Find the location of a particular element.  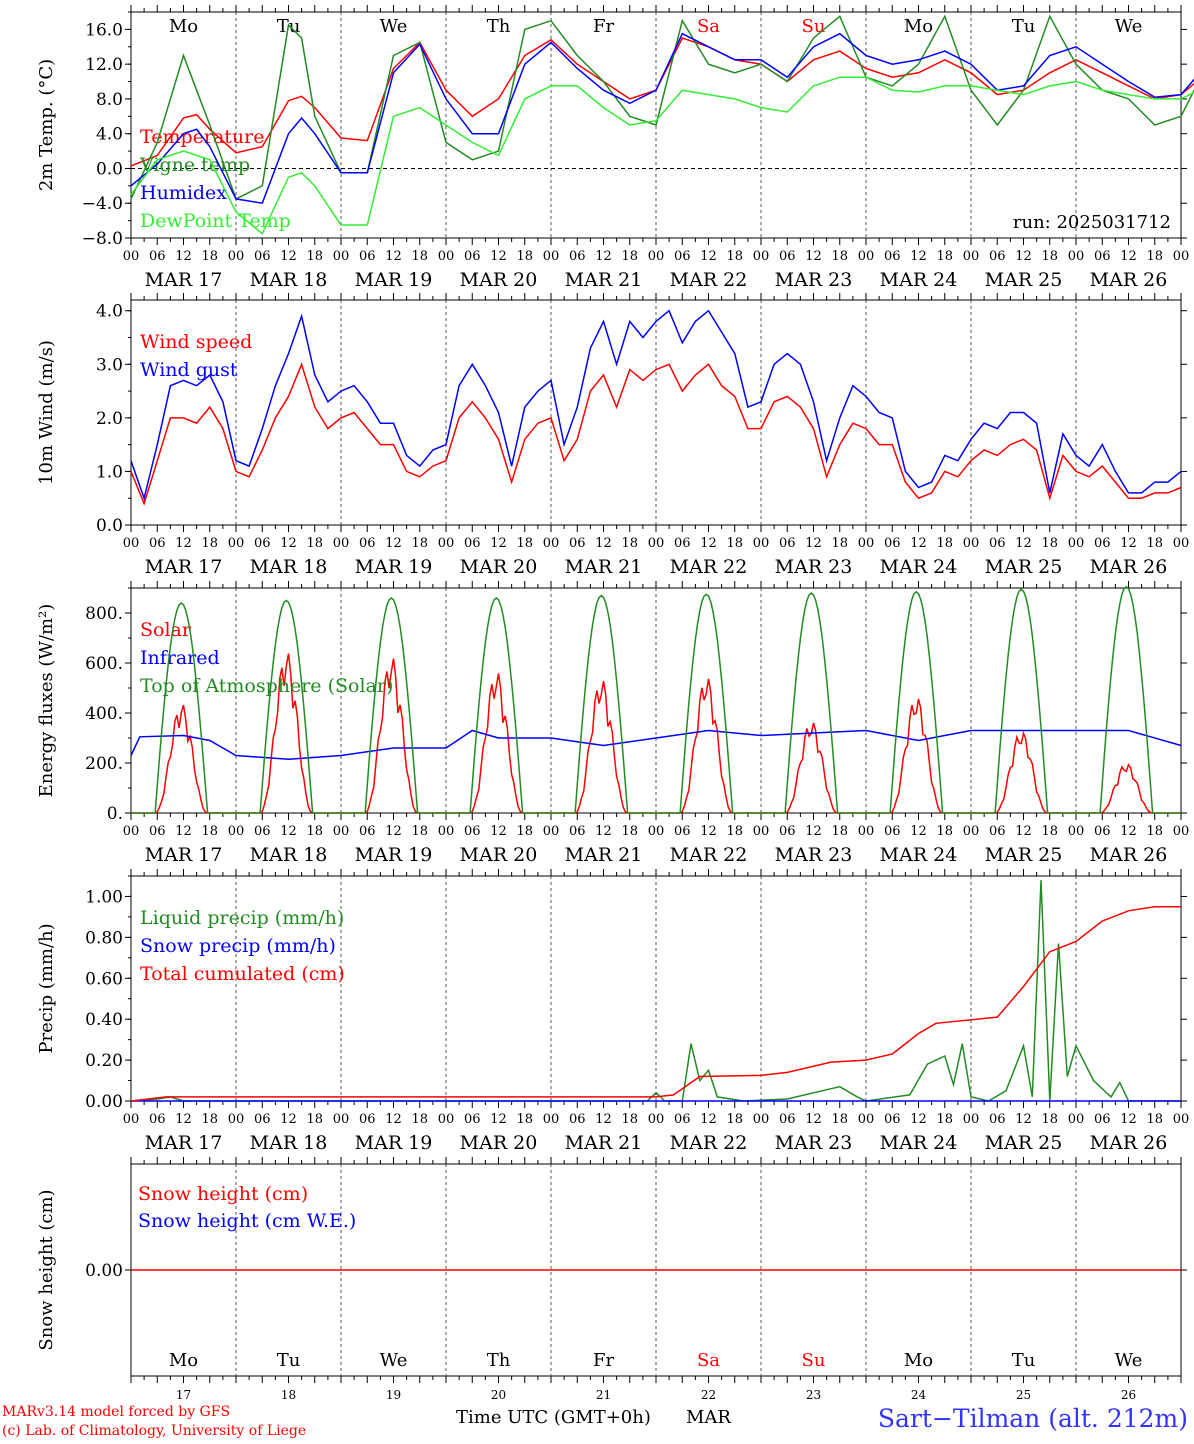

legend-entry: Snow height (cm) is located at coordinates (223, 1194).